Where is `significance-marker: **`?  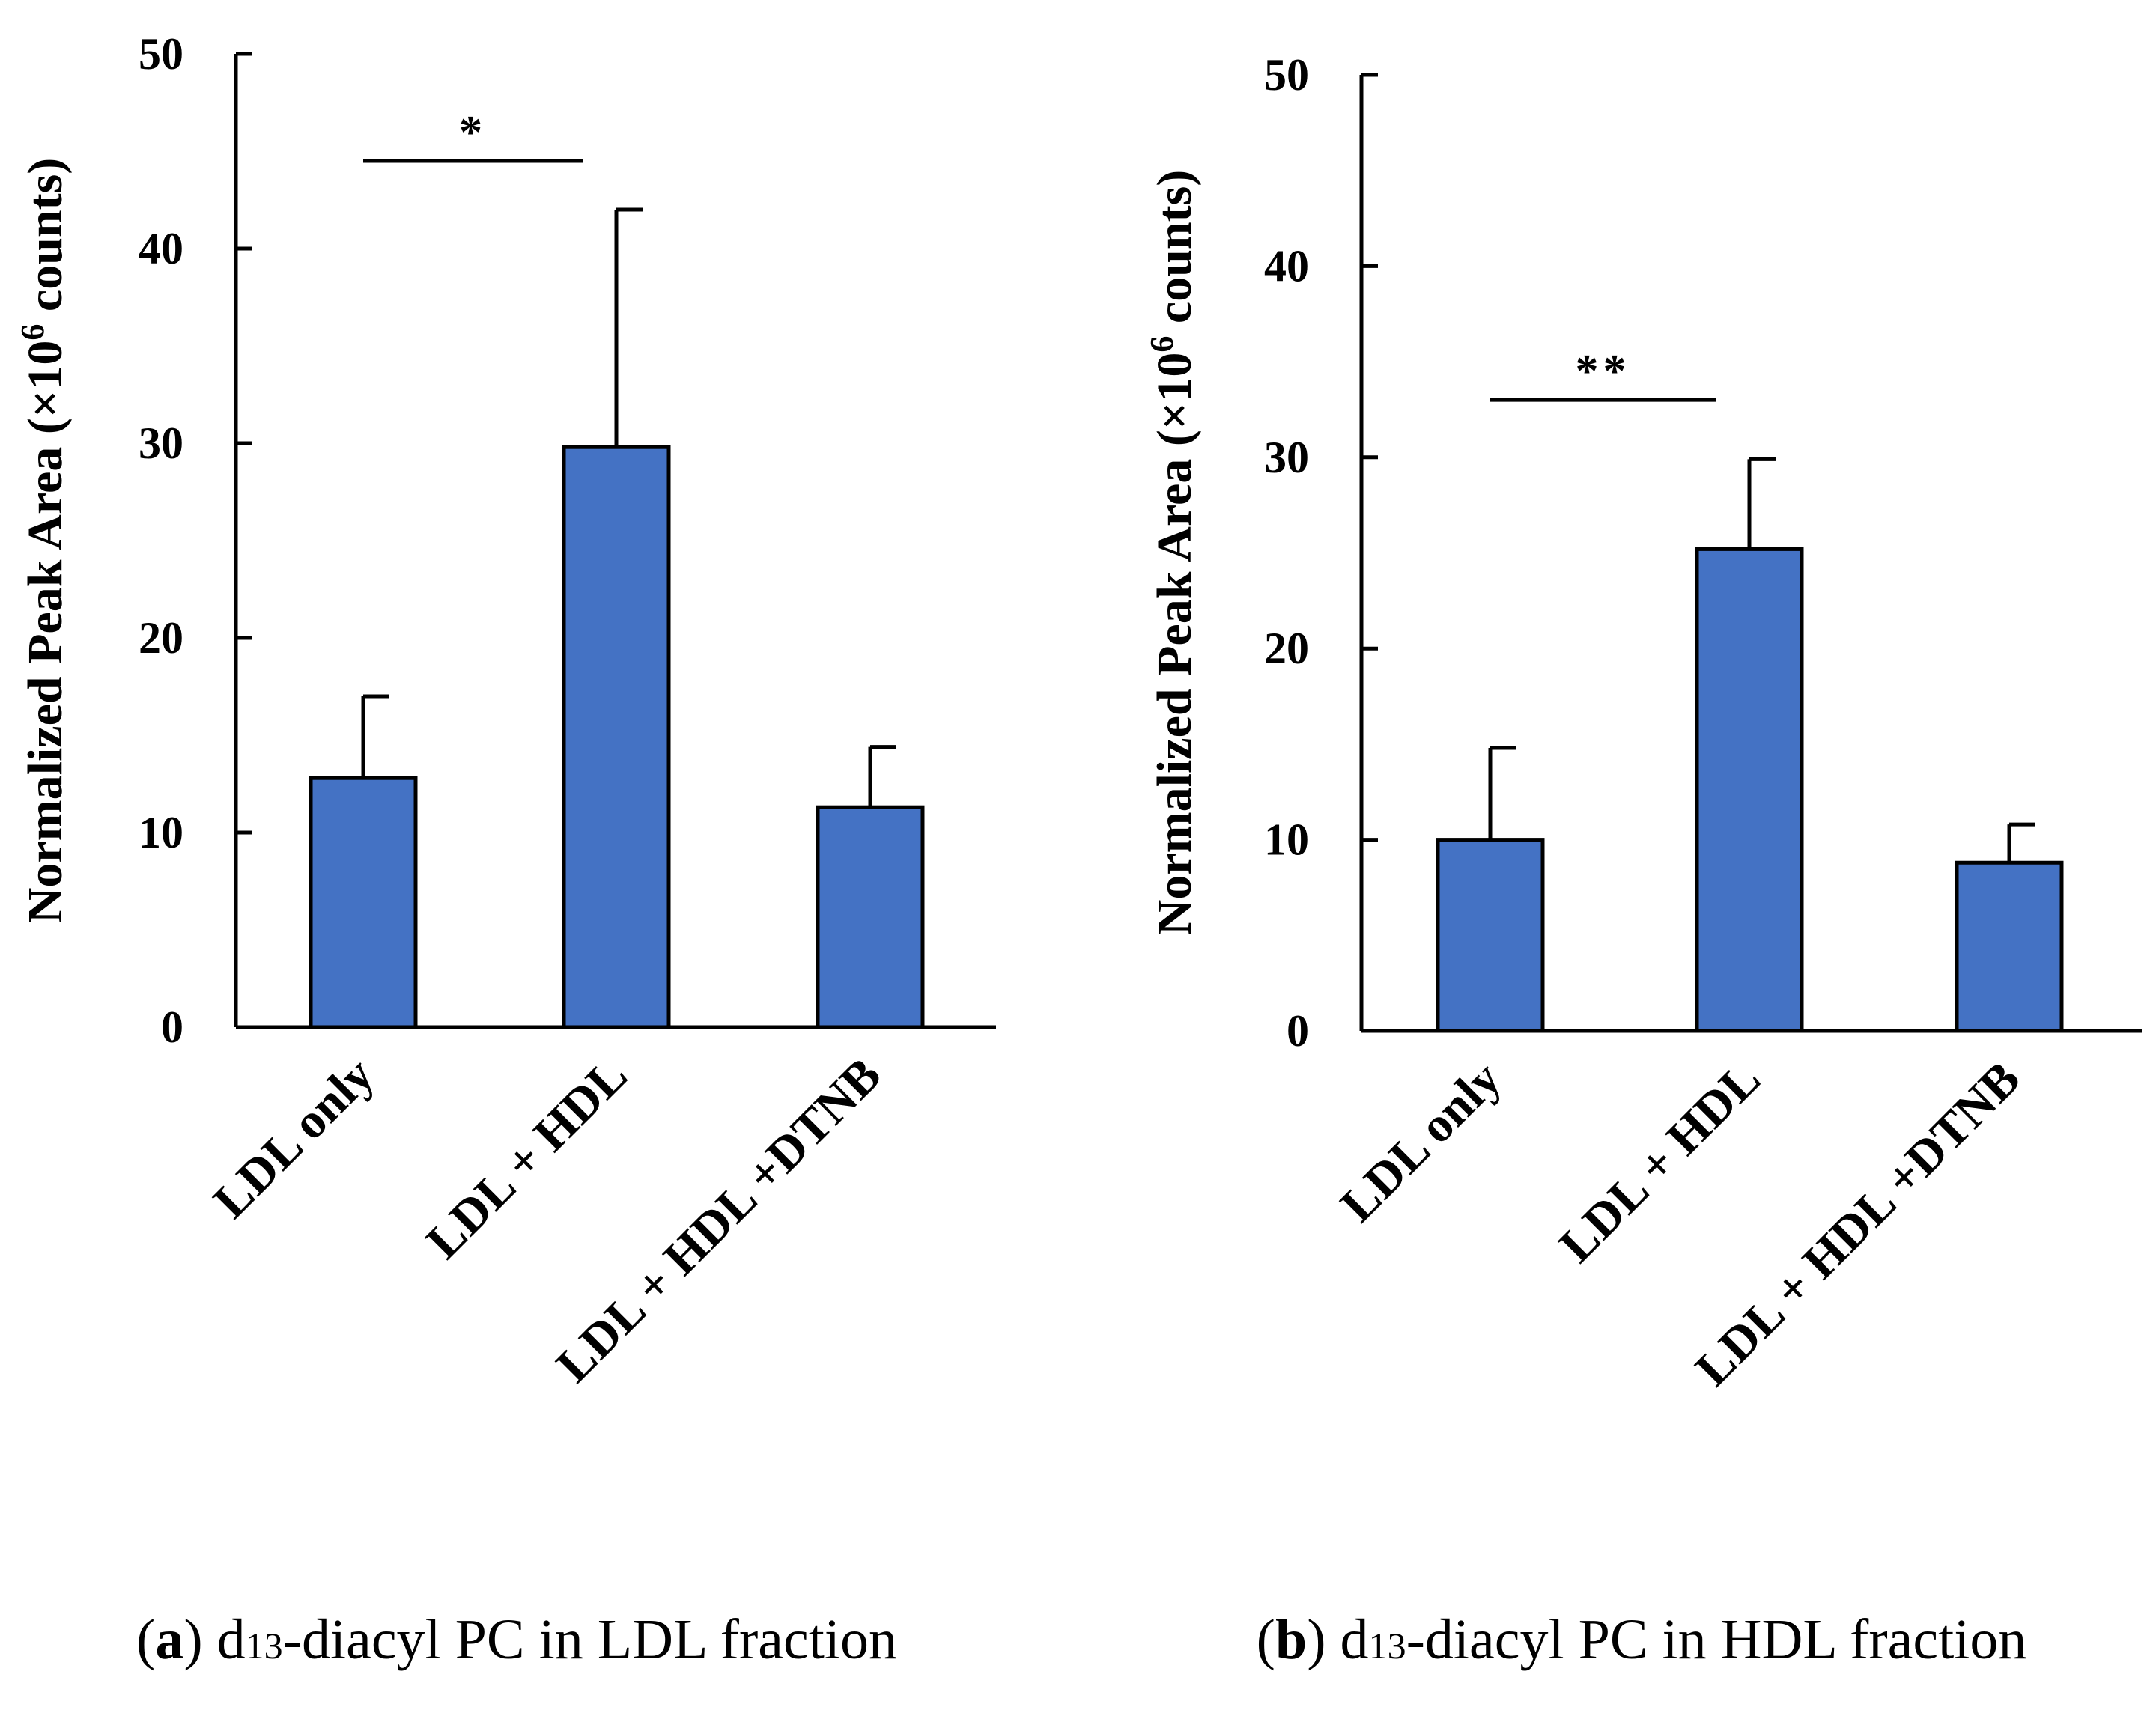 significance-marker: ** is located at coordinates (1603, 372).